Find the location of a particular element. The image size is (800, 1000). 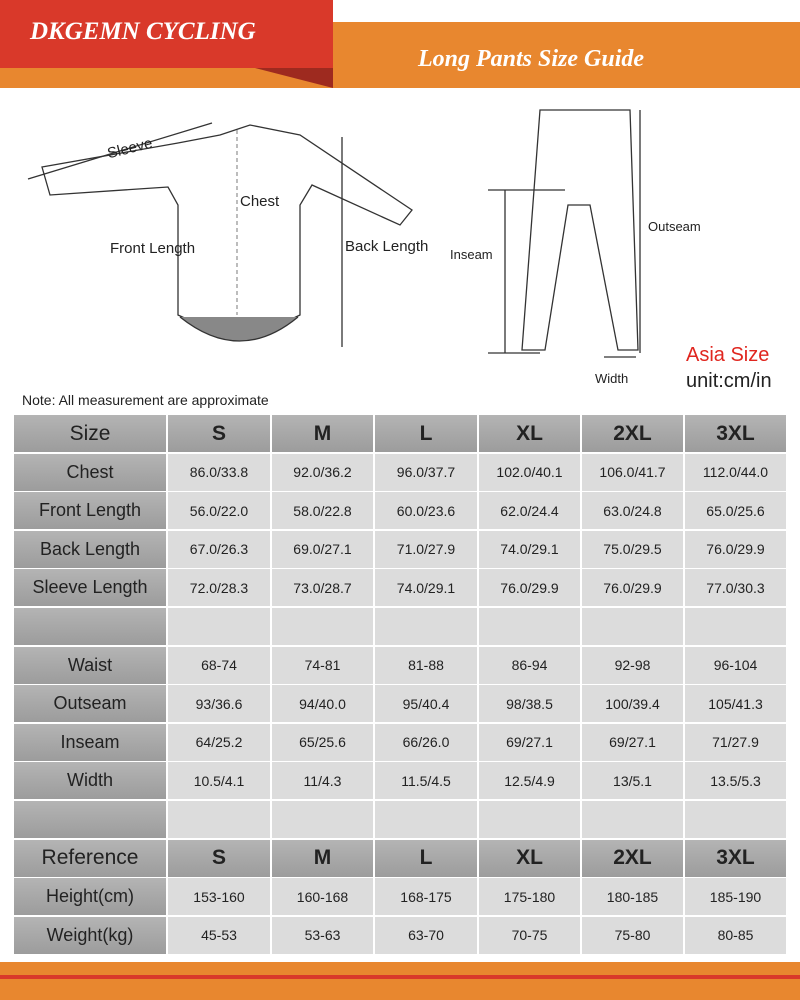

title: Long Pants Size Guide is located at coordinates (531, 59).